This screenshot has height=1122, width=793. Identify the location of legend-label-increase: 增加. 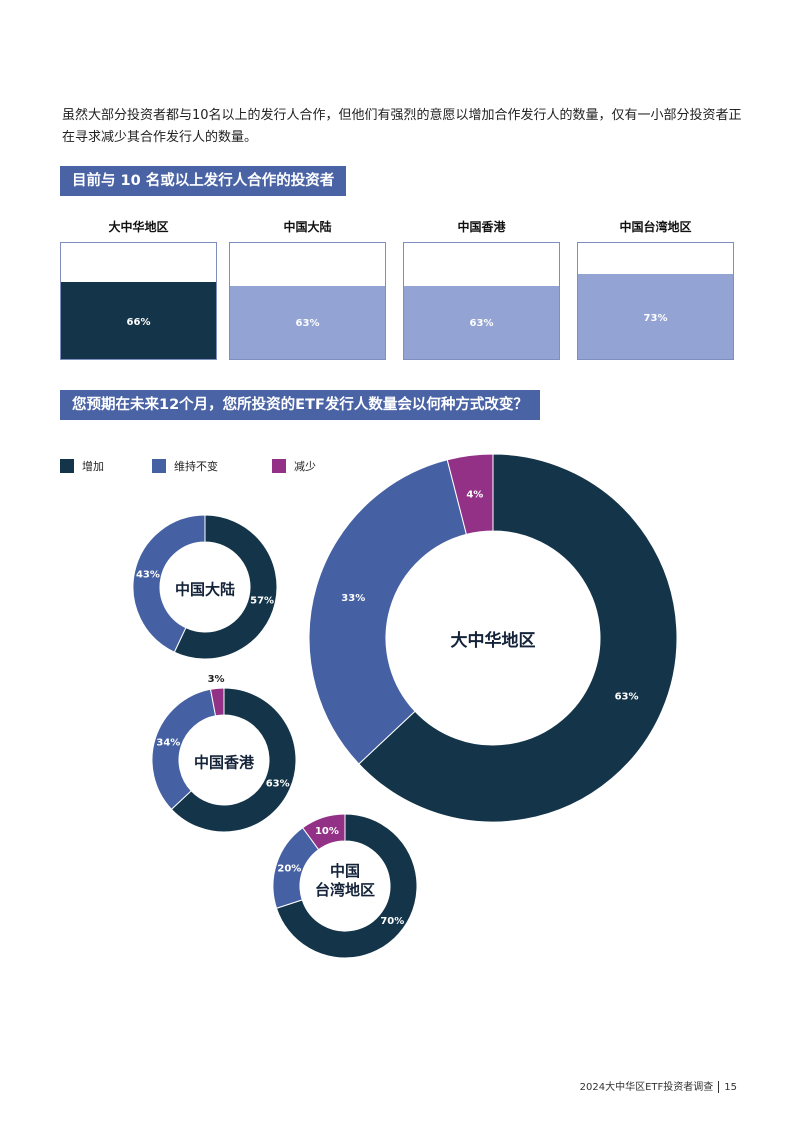
(93, 466).